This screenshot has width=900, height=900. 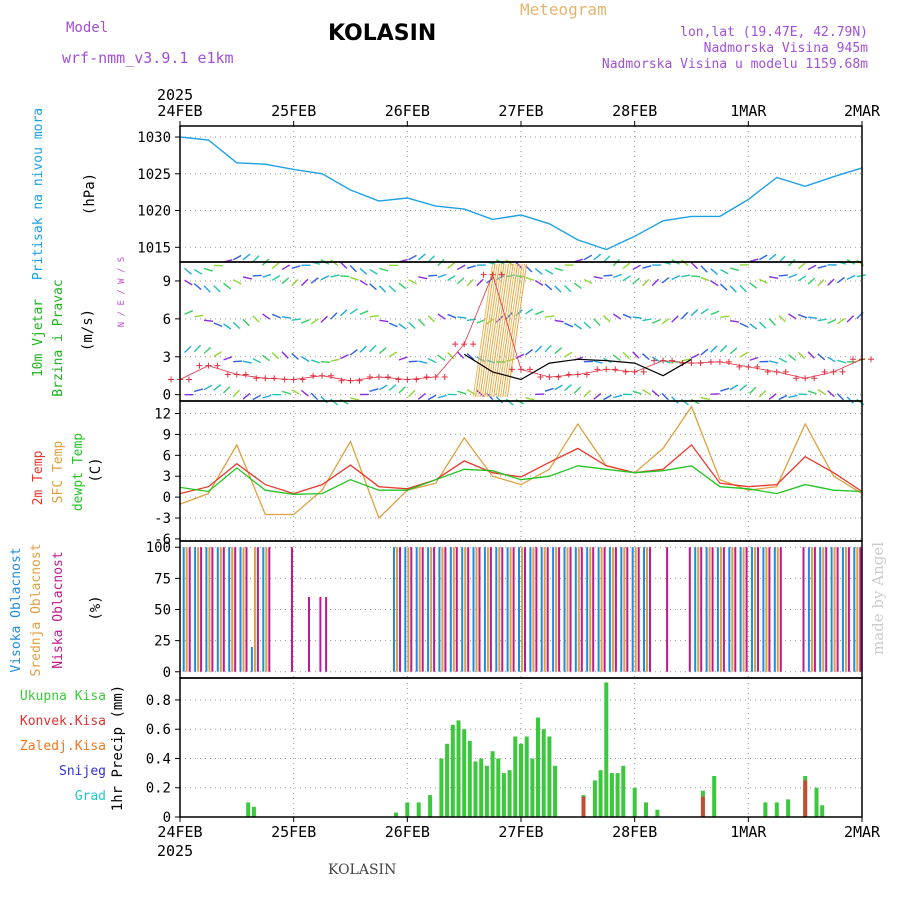 I want to click on lonlat-label: lon,lat (19.47E, 42.79N), so click(x=774, y=32).